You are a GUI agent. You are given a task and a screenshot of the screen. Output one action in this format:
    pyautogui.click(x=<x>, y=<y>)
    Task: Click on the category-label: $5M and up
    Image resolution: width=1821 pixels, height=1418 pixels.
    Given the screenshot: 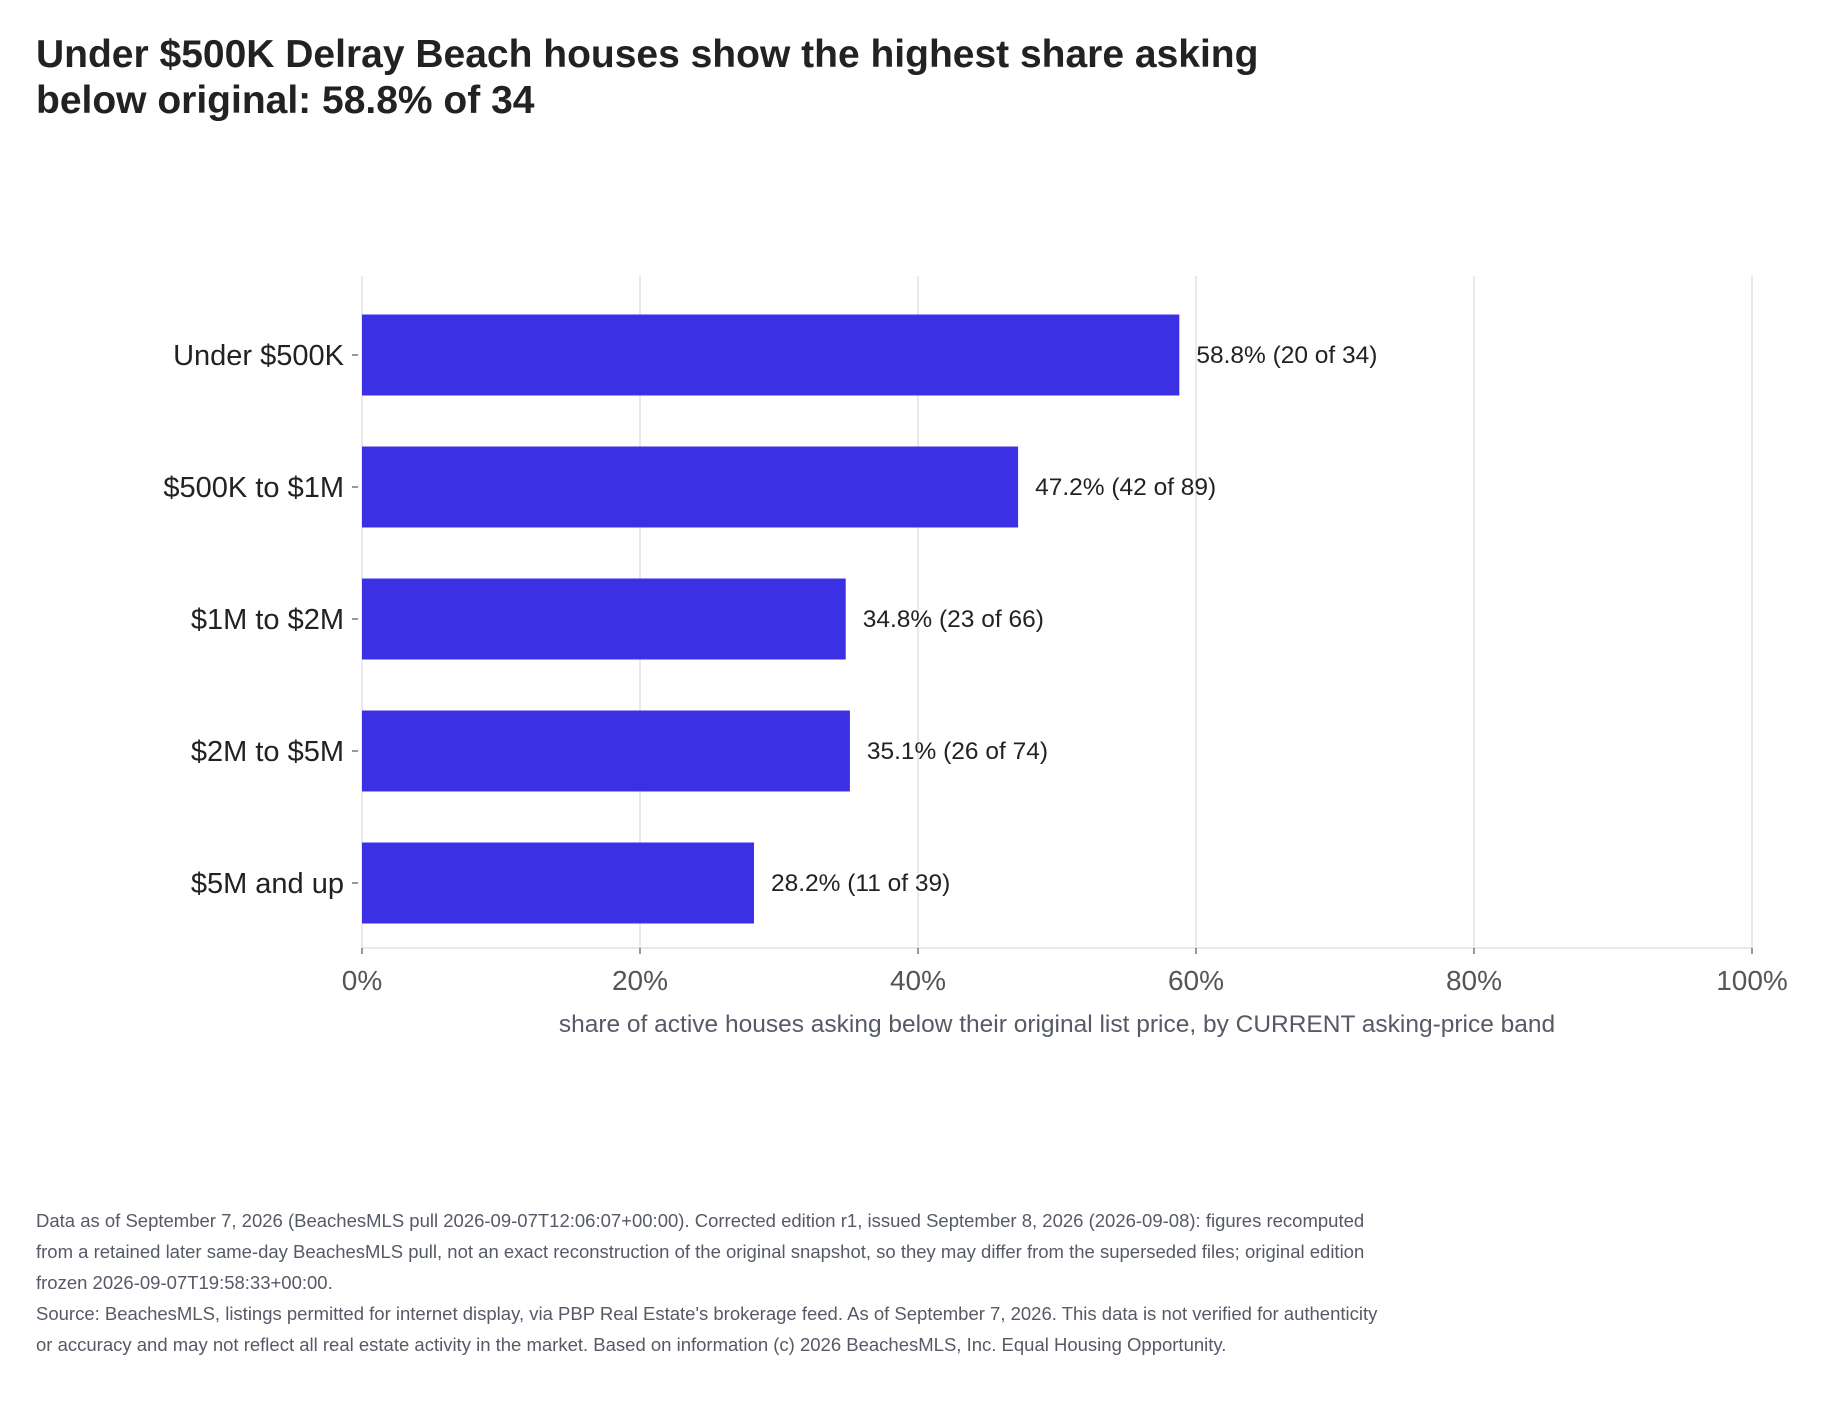 What is the action you would take?
    pyautogui.click(x=267, y=884)
    